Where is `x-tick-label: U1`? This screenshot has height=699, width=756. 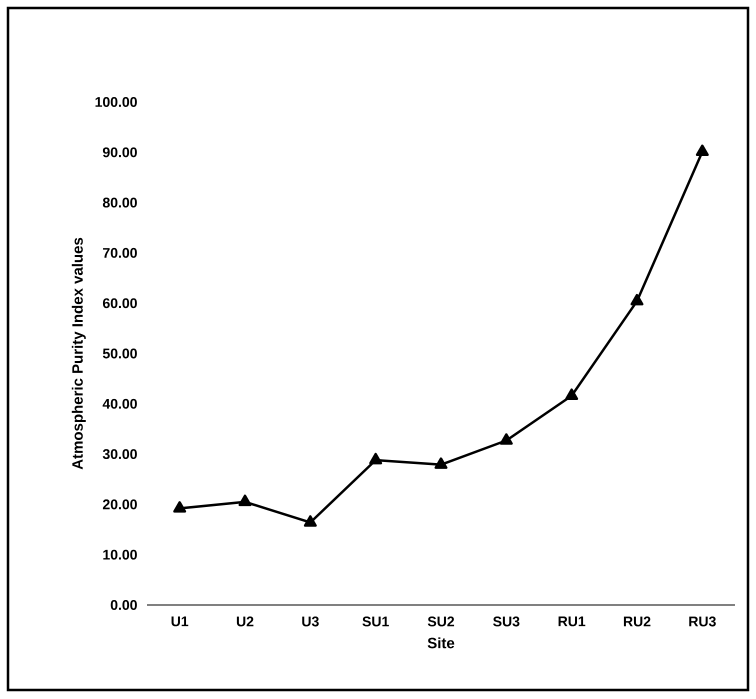 x-tick-label: U1 is located at coordinates (180, 621).